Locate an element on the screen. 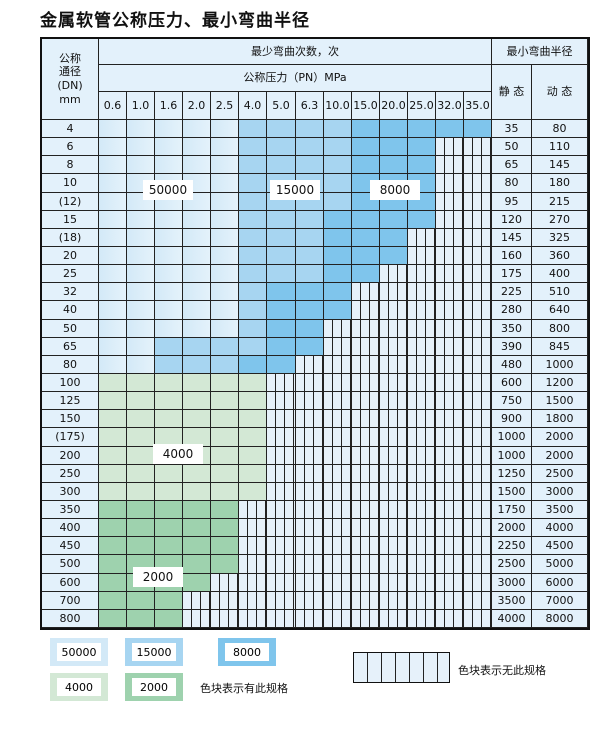 Image resolution: width=600 pixels, height=743 pixels. row-dynamic-radius: 800 is located at coordinates (560, 329).